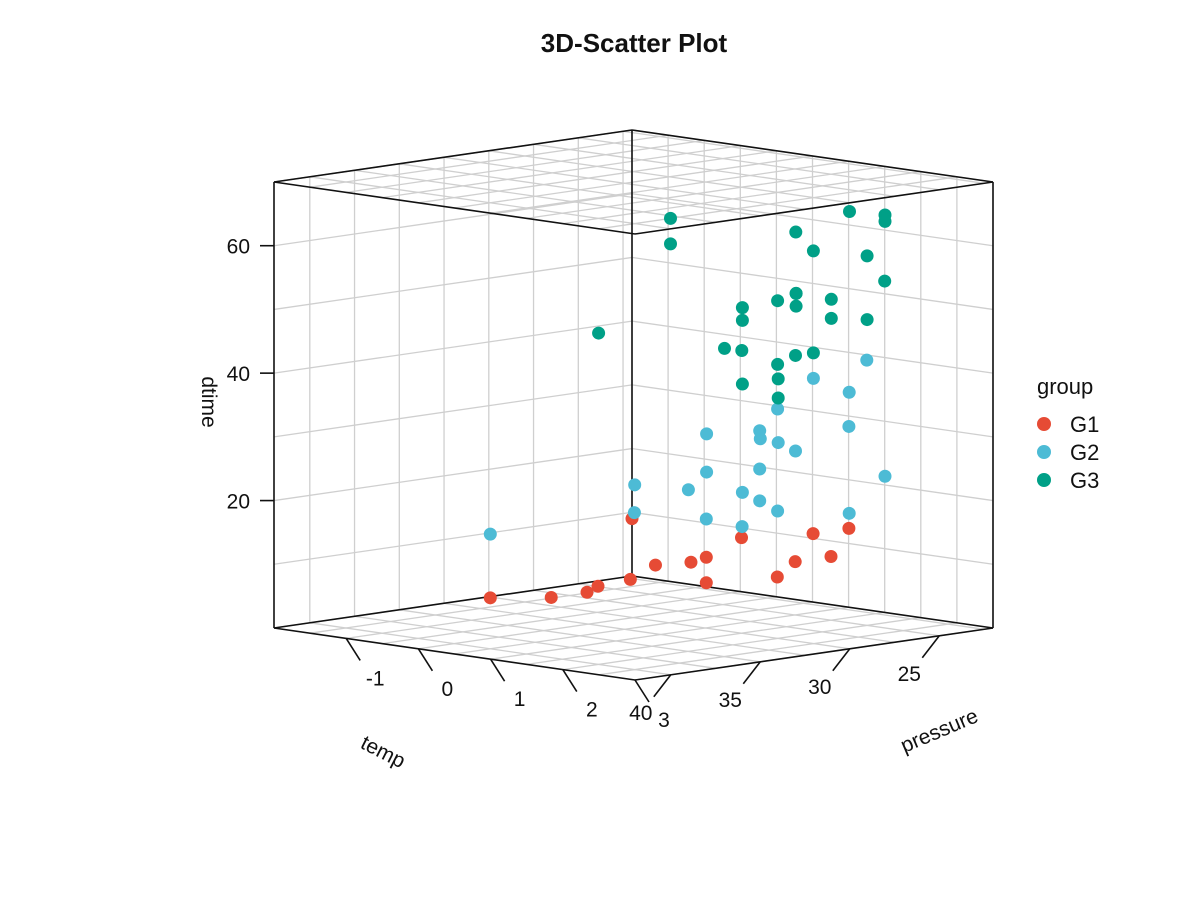  I want to click on pressure-axis-label: pressure, so click(939, 730).